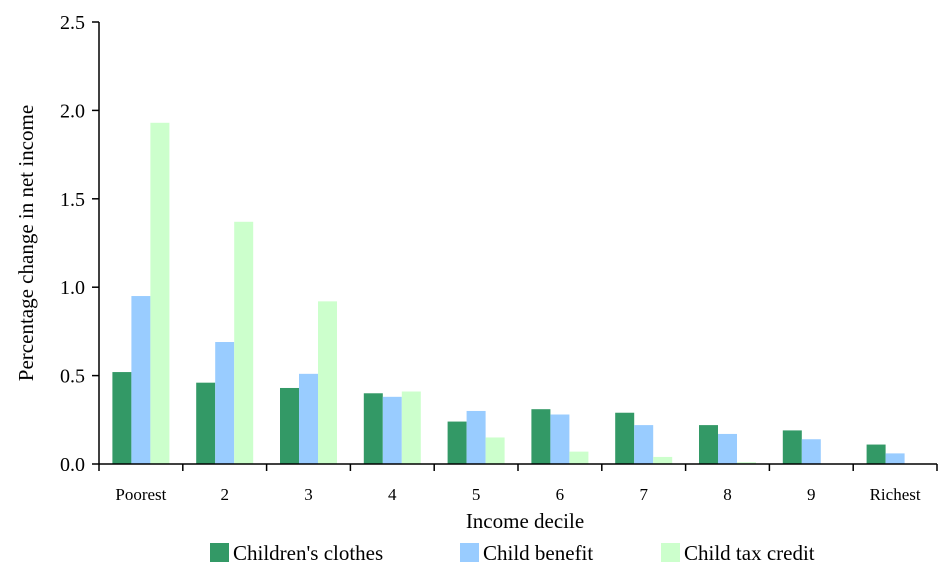  What do you see at coordinates (525, 521) in the screenshot?
I see `x-axis-label: Income decile` at bounding box center [525, 521].